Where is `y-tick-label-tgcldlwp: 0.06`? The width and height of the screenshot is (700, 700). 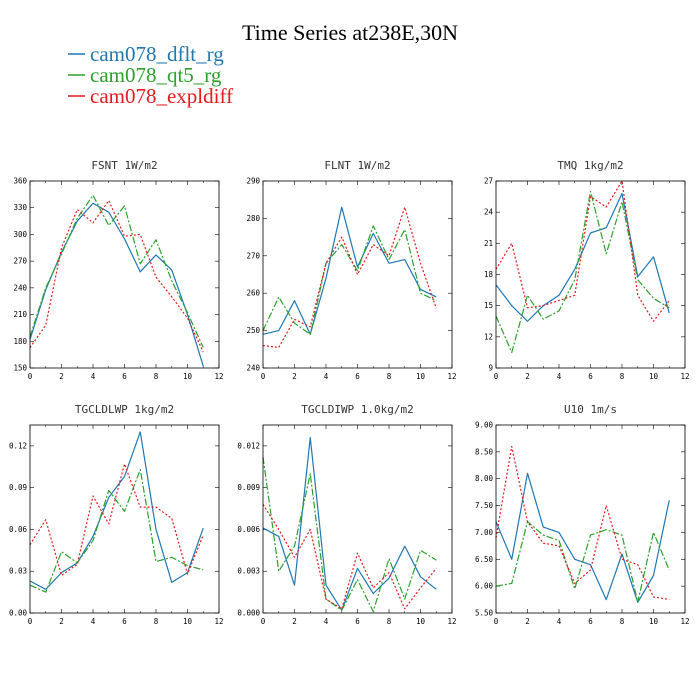
y-tick-label-tgcldlwp: 0.06 is located at coordinates (18, 529).